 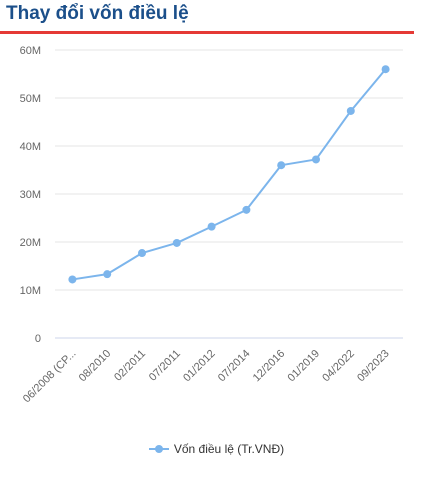 I want to click on x-tick-label: 12/2016, so click(x=269, y=366).